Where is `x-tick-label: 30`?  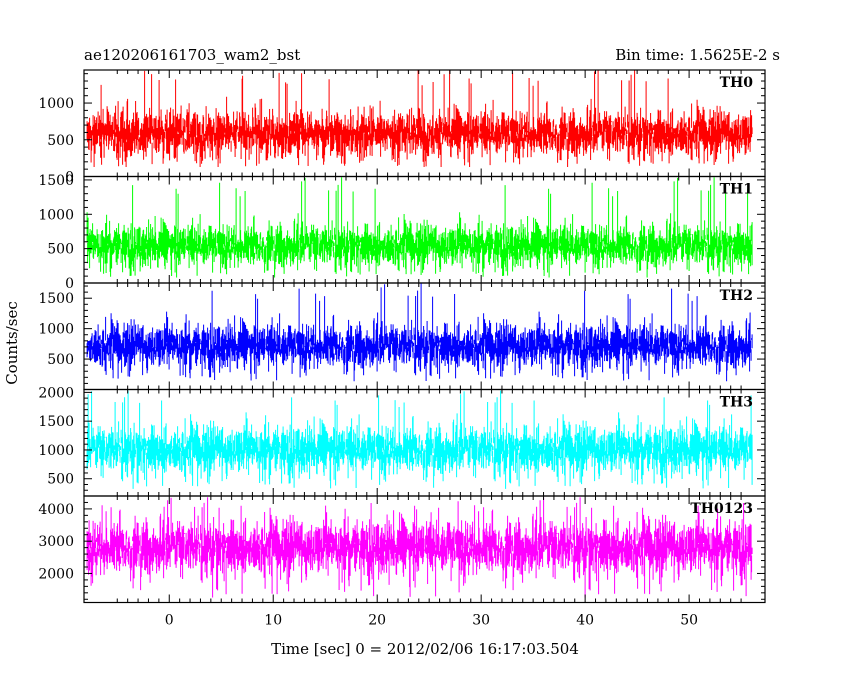 x-tick-label: 30 is located at coordinates (481, 621).